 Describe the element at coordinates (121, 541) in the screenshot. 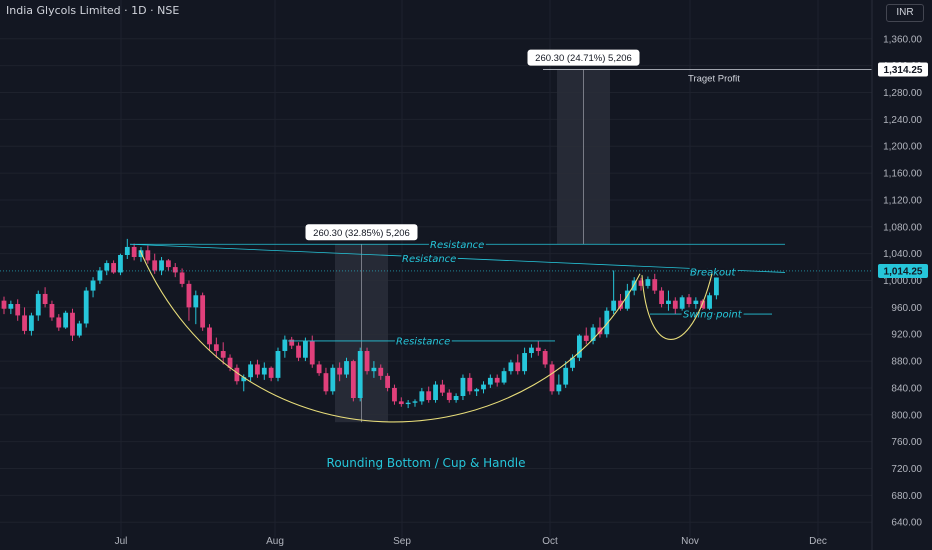

I see `time-tick-label: Jul` at that location.